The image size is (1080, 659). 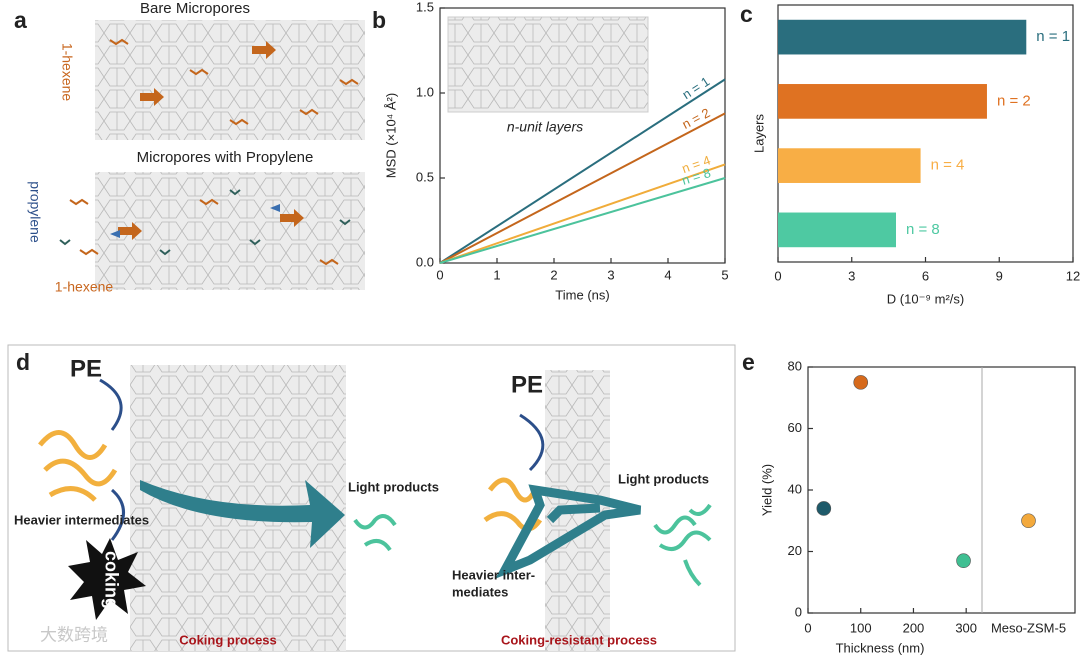 What do you see at coordinates (1014, 100) in the screenshot?
I see `bar-label: n = 2` at bounding box center [1014, 100].